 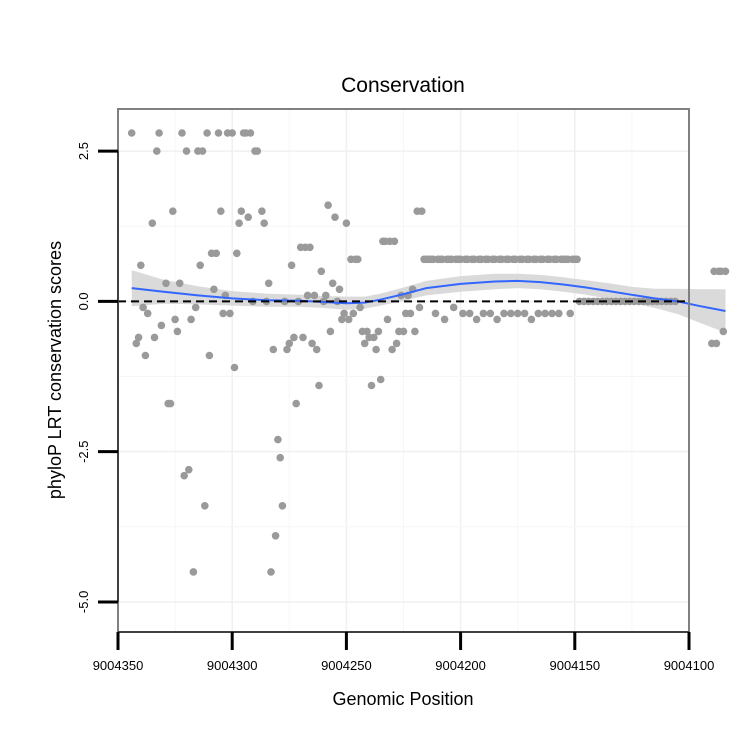 What do you see at coordinates (232, 665) in the screenshot?
I see `x-tick-label: 9004300` at bounding box center [232, 665].